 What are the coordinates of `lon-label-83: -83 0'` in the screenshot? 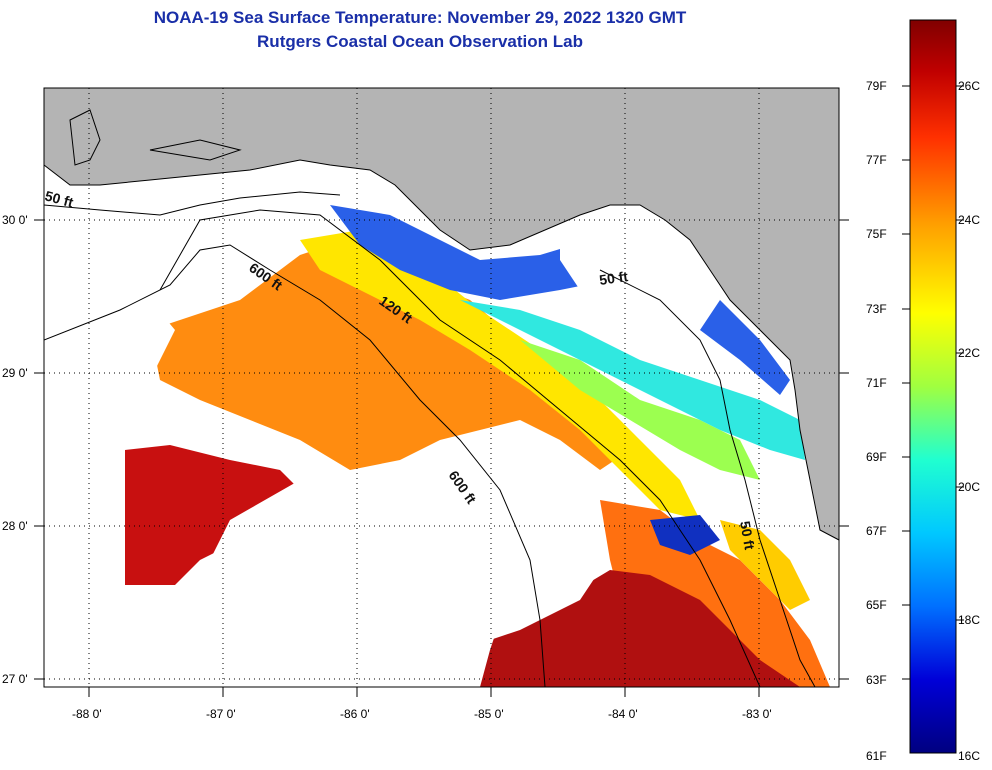 It's located at (757, 714).